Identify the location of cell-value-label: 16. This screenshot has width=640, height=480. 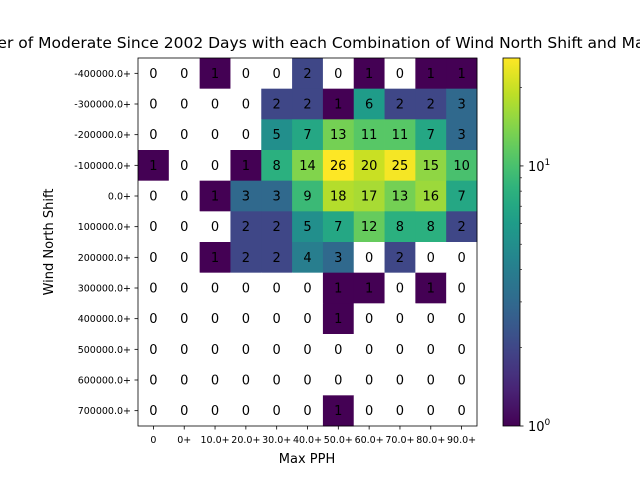
(430, 197).